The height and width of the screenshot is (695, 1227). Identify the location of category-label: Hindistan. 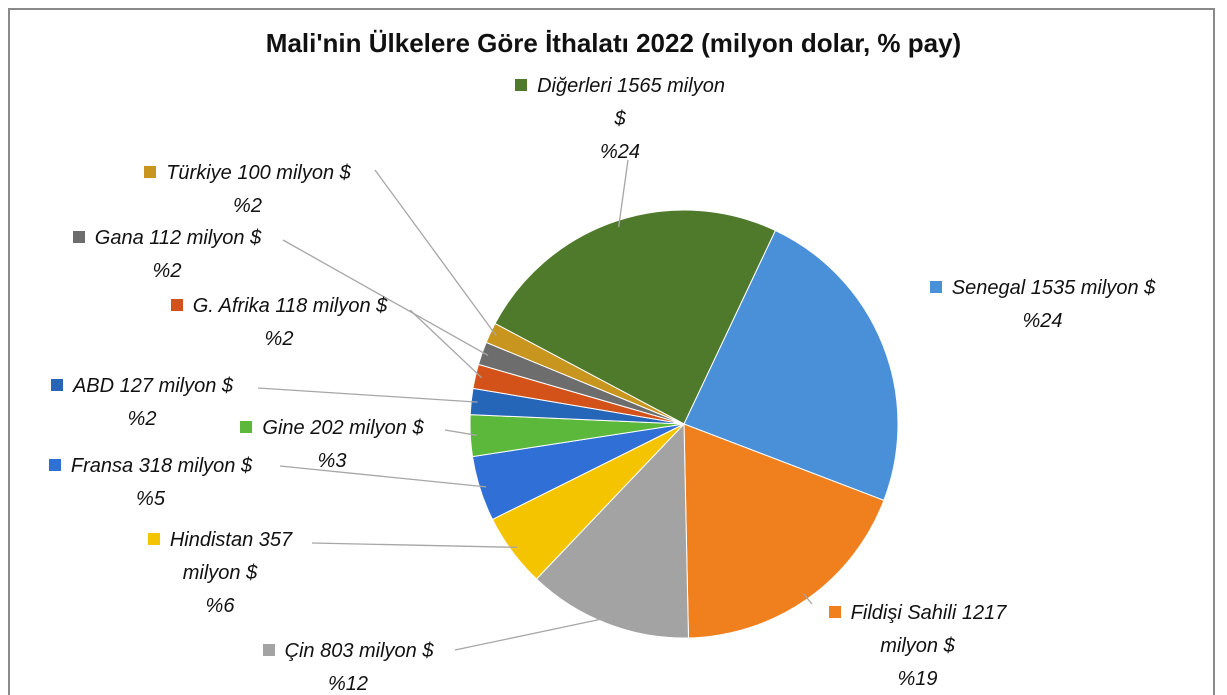
(211, 540).